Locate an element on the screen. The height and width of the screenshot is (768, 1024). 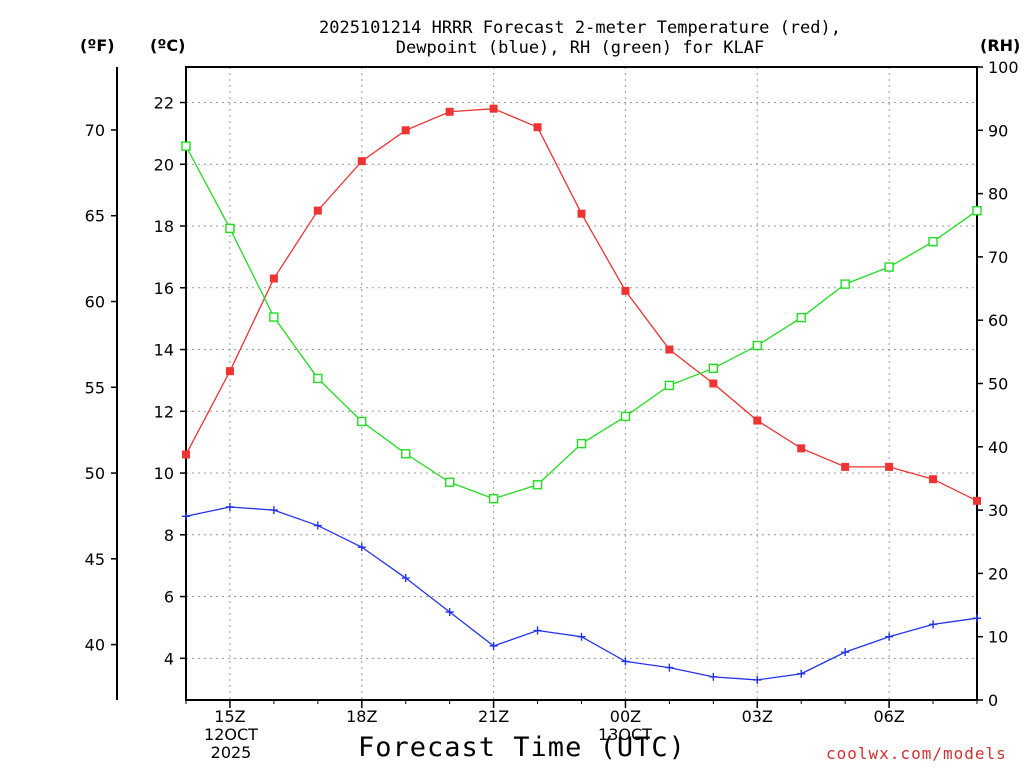
c-tick-label-4: 4 is located at coordinates (169, 658).